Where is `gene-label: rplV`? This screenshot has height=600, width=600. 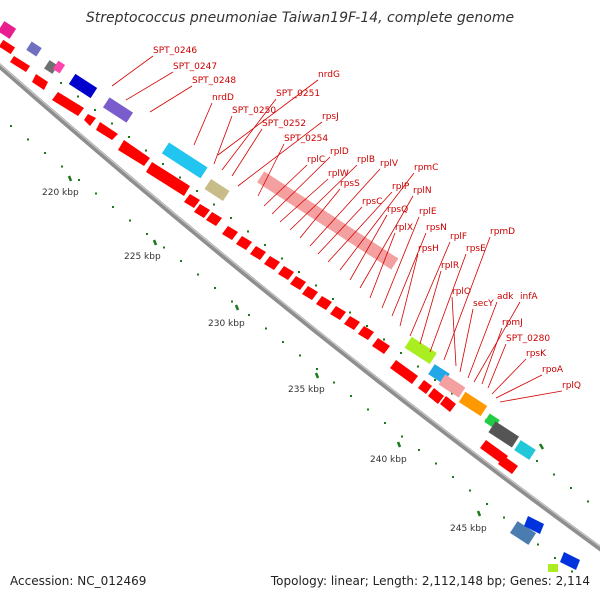
gene-label: rplV is located at coordinates (389, 164).